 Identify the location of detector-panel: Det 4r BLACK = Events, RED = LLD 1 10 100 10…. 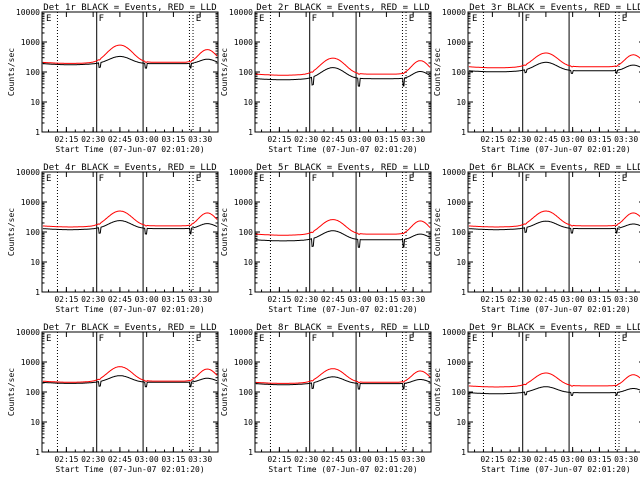
(113, 238).